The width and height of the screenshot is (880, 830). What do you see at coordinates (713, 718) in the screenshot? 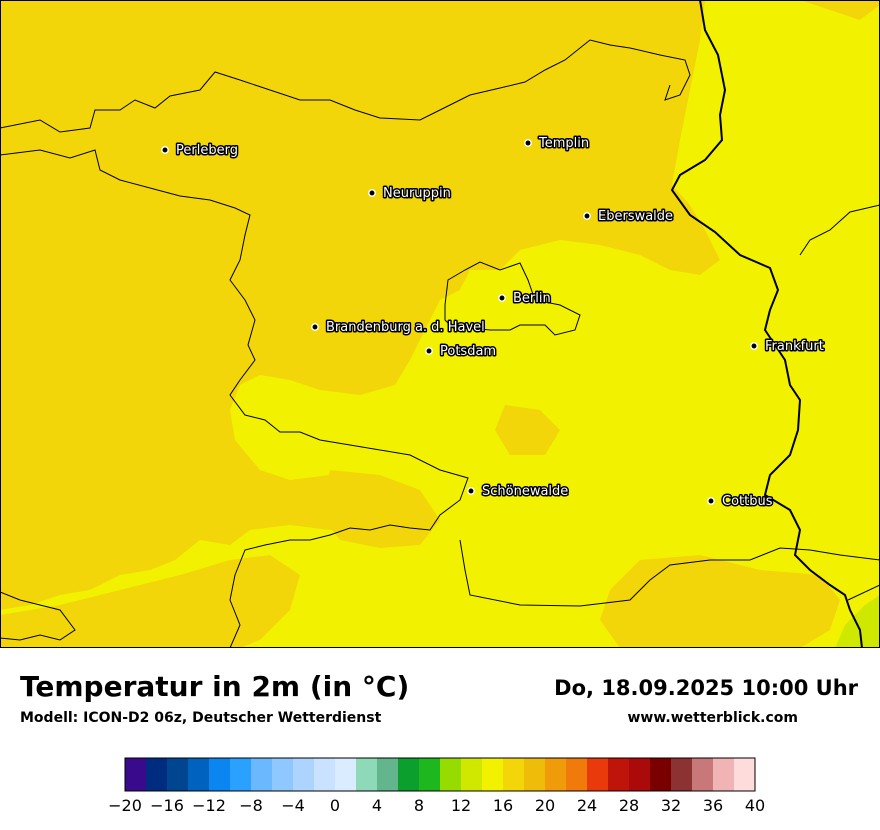
I see `website-link: www.wetterblick.com` at bounding box center [713, 718].